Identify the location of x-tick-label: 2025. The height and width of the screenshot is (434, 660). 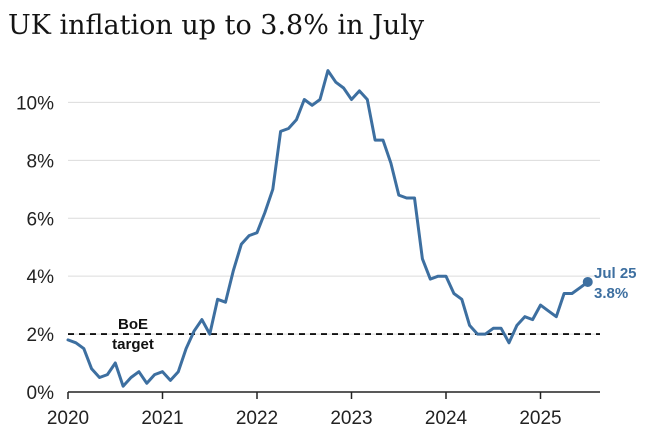
(540, 418).